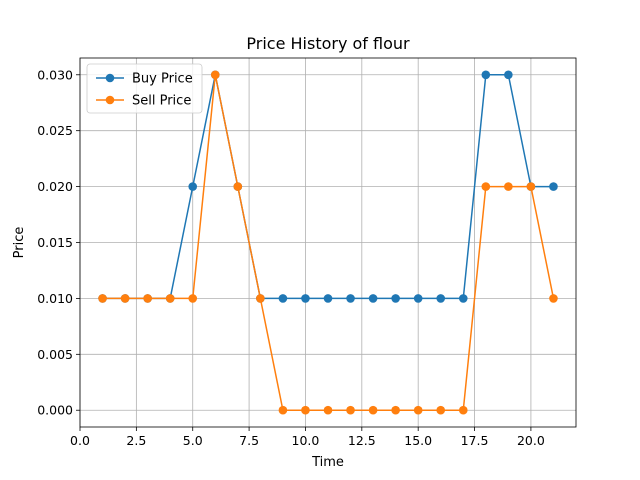 The height and width of the screenshot is (480, 640). Describe the element at coordinates (80, 440) in the screenshot. I see `x-tick-label: 0.0` at that location.